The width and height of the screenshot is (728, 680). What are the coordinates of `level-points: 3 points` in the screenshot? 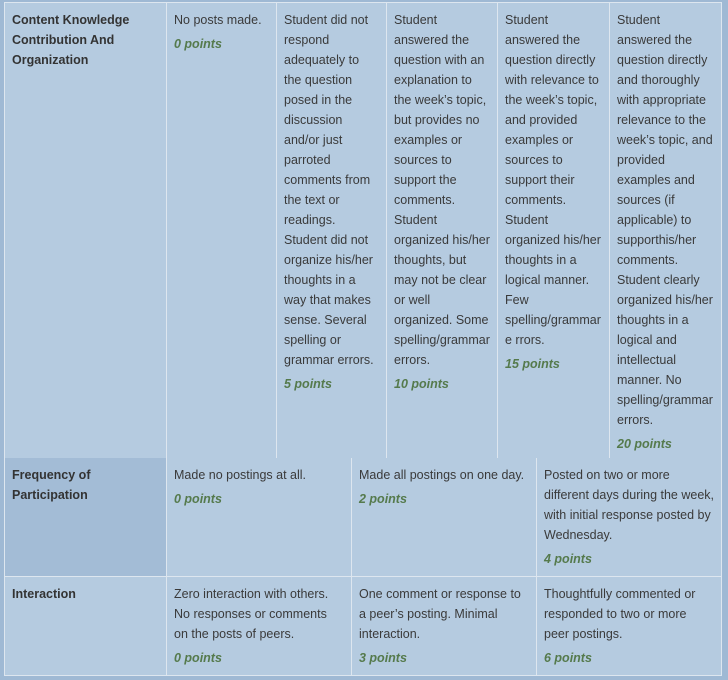 It's located at (383, 658).